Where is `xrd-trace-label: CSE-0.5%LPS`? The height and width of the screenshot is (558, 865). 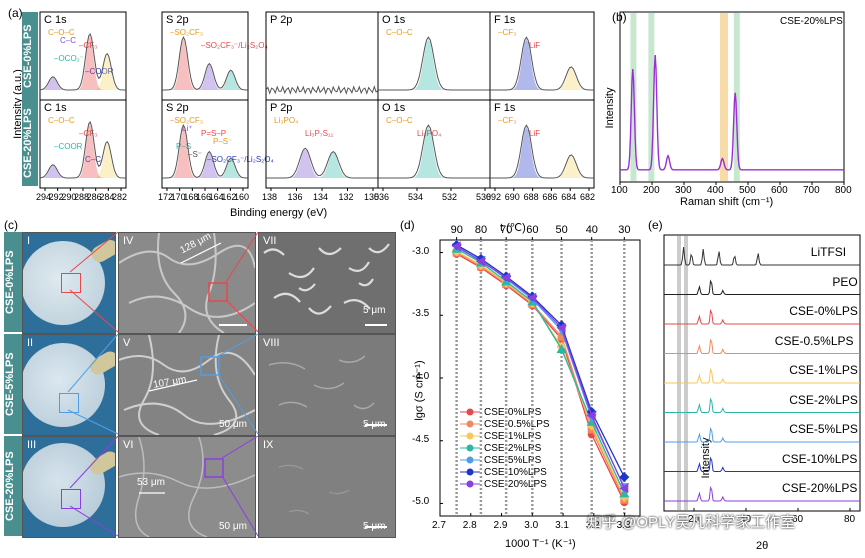 xrd-trace-label: CSE-0.5%LPS is located at coordinates (814, 340).